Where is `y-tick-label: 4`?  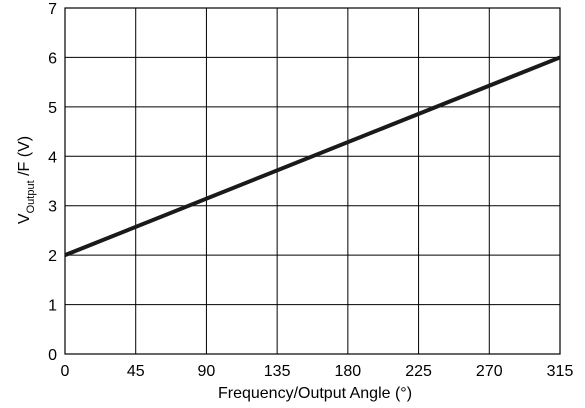 y-tick-label: 4 is located at coordinates (52, 157).